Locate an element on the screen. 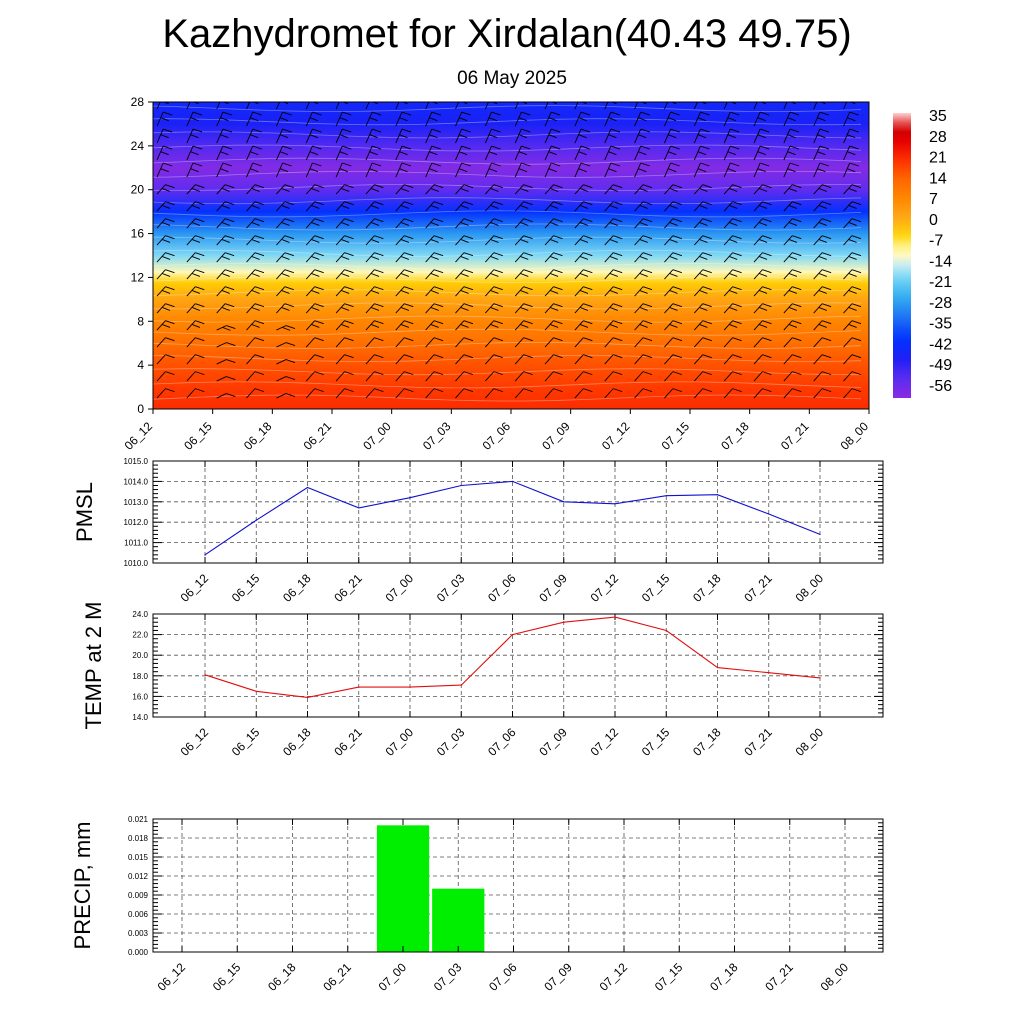 The image size is (1024, 1024). colorbar-label: -21 is located at coordinates (940, 282).